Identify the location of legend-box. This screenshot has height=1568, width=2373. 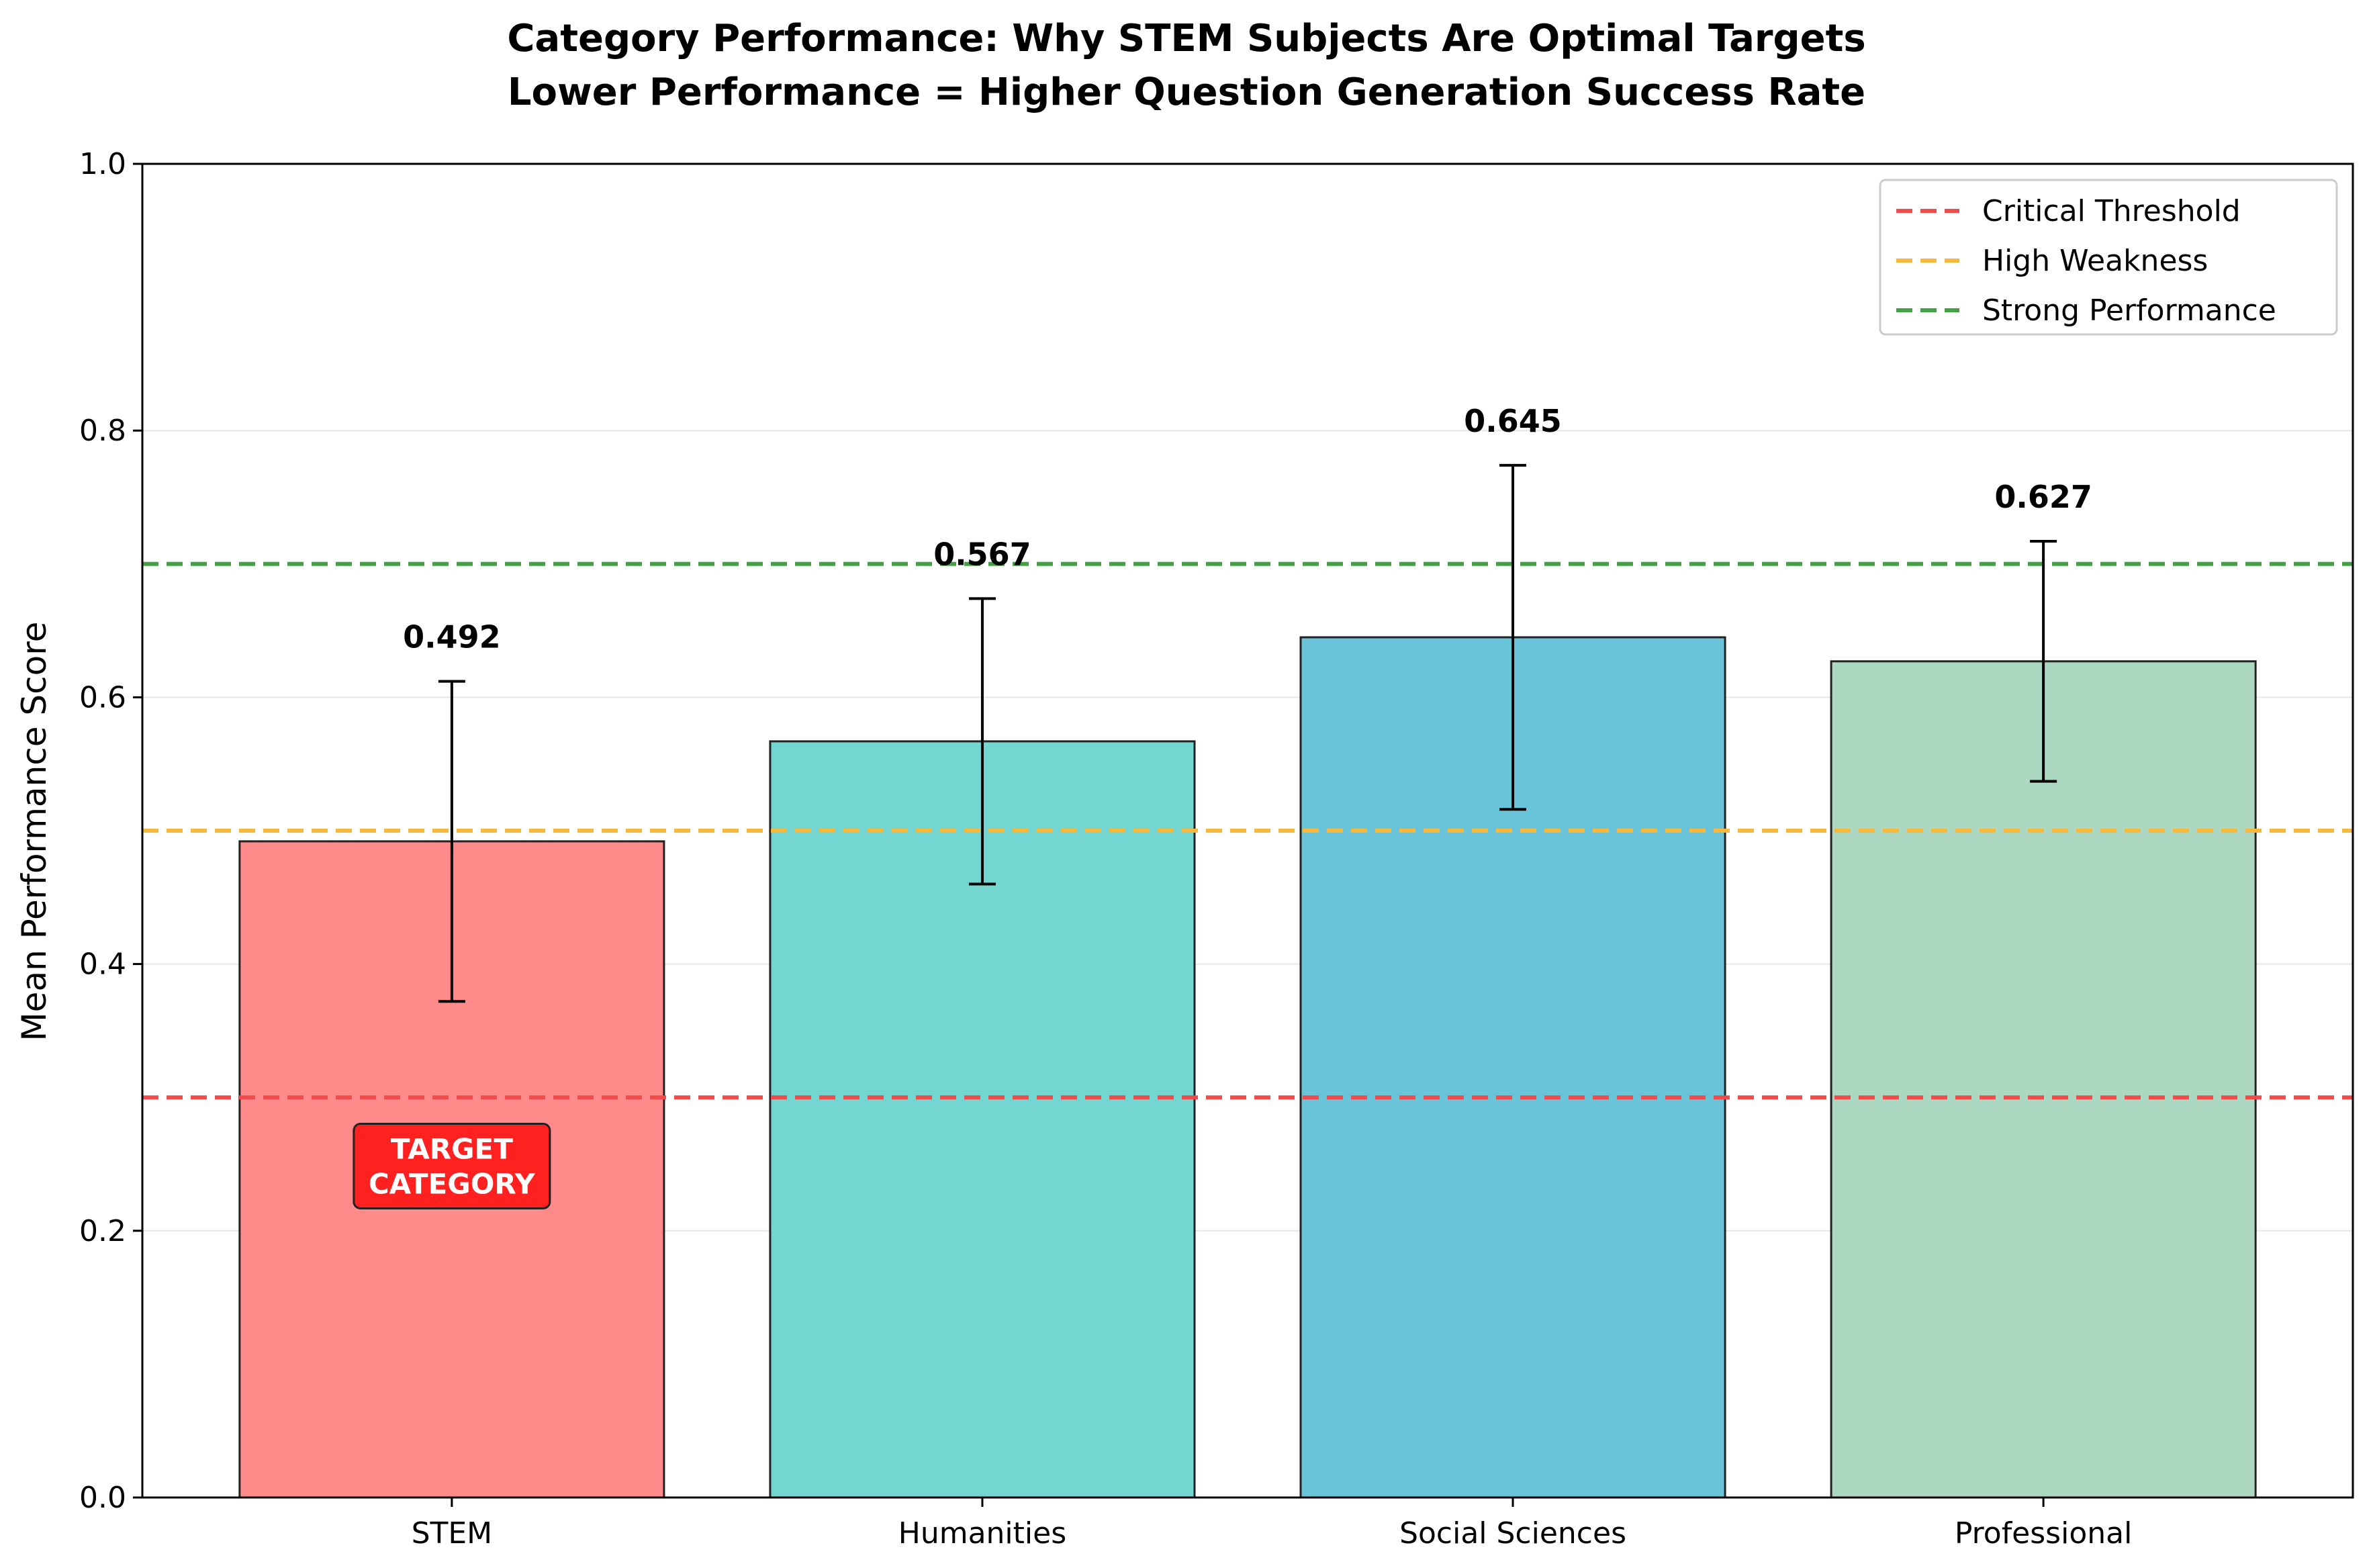
(2108, 257).